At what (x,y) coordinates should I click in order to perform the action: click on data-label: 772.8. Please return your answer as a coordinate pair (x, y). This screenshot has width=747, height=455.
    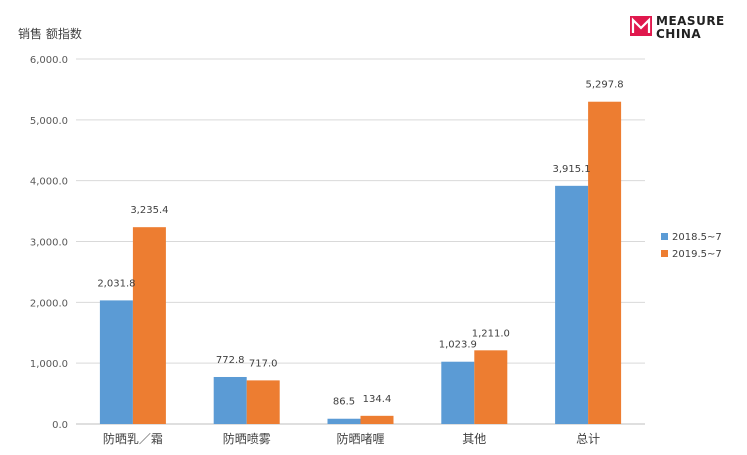
    Looking at the image, I should click on (230, 360).